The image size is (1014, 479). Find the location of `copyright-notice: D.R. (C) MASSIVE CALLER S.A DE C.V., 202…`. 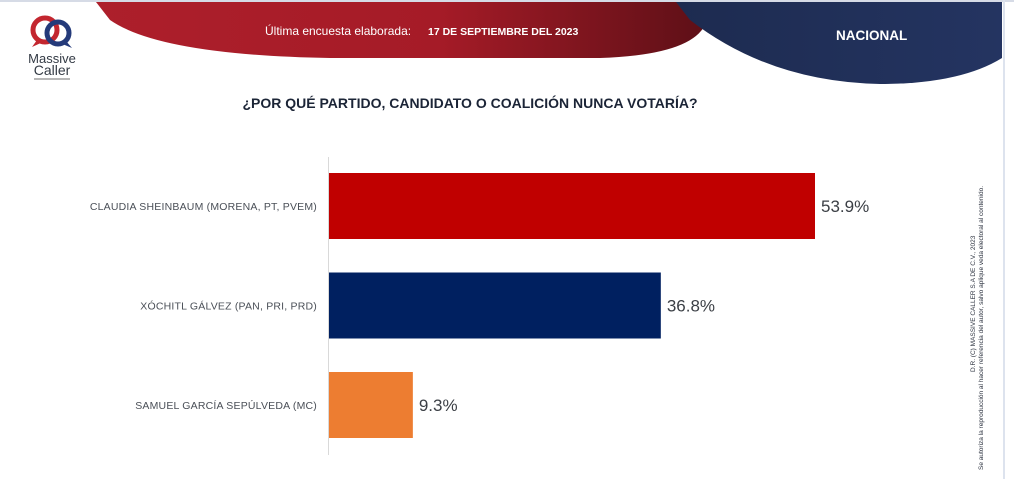

copyright-notice: D.R. (C) MASSIVE CALLER S.A DE C.V., 202… is located at coordinates (982, 295).